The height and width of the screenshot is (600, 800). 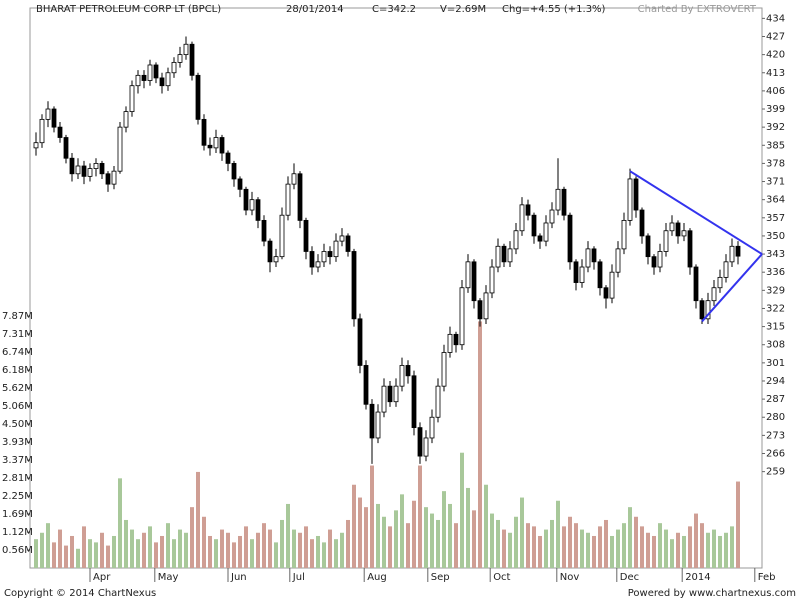 What do you see at coordinates (394, 9) in the screenshot?
I see `header-close: C=342.2` at bounding box center [394, 9].